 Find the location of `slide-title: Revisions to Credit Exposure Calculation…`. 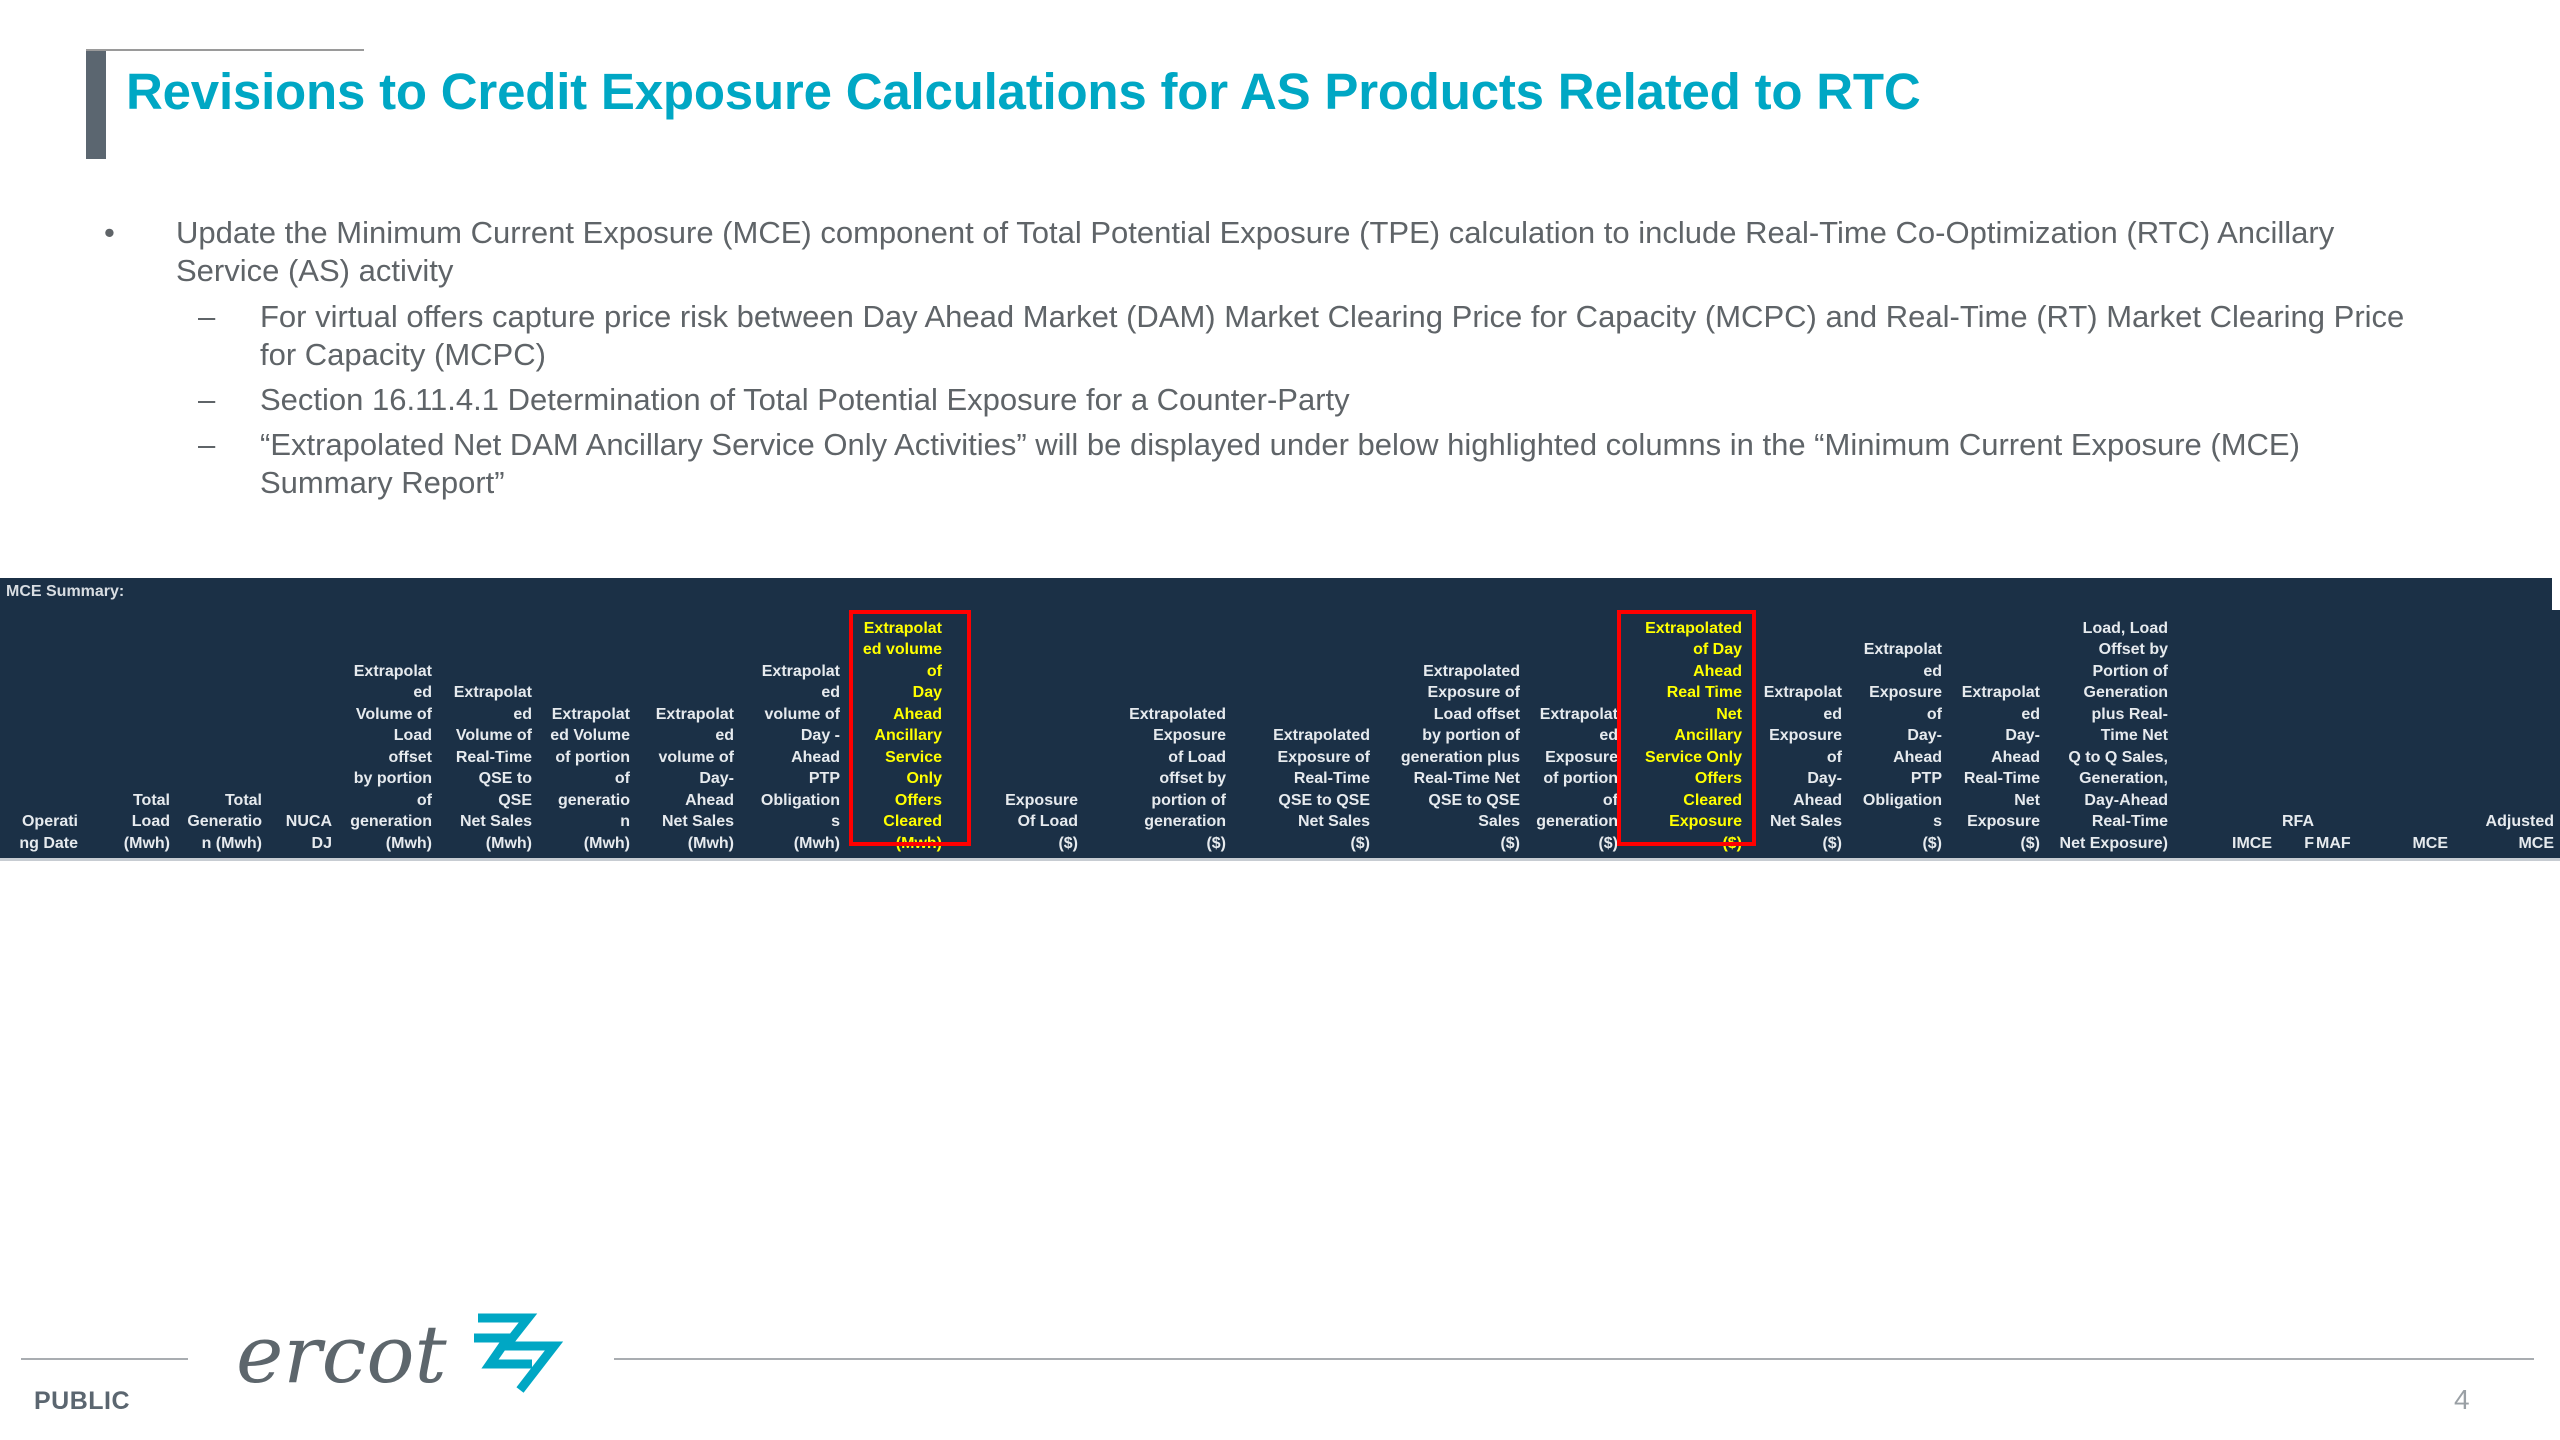

slide-title: Revisions to Credit Exposure Calculation… is located at coordinates (1023, 91).